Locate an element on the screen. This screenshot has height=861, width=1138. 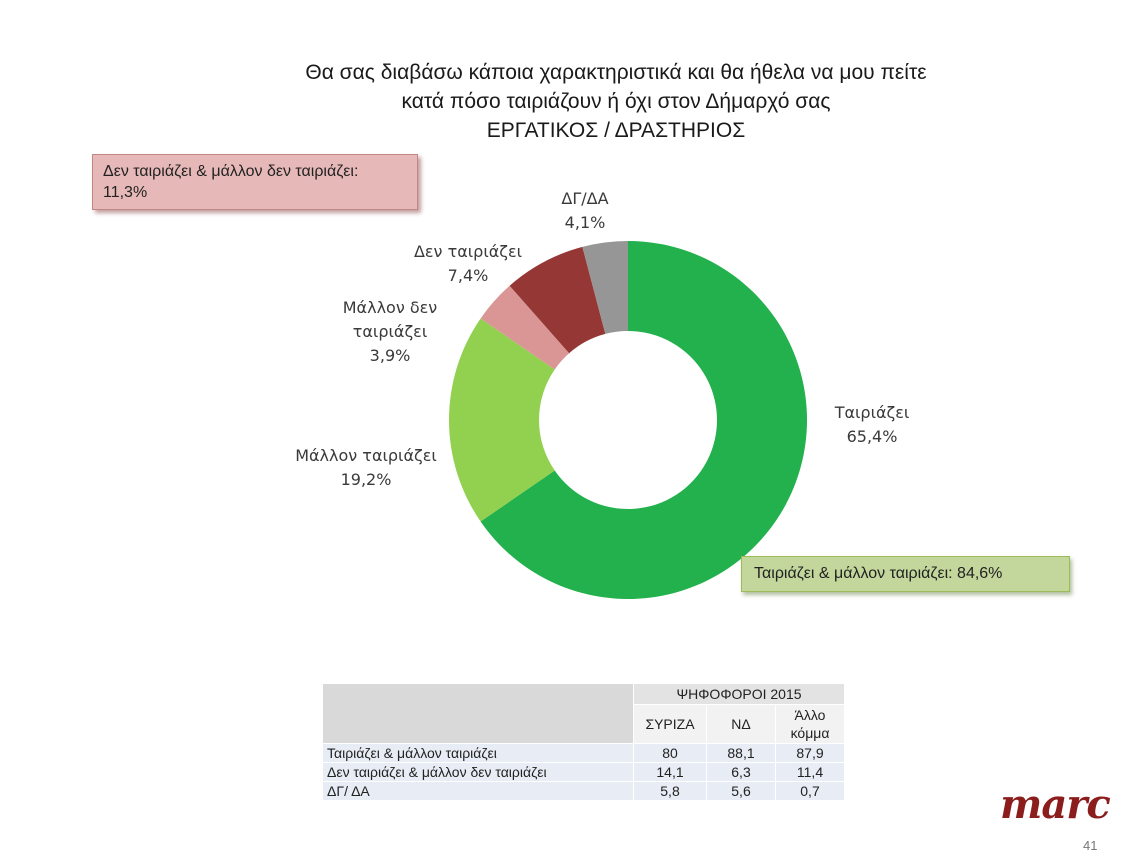
row-label: Δεν ταιριάζει & μάλλον δεν ταιριάζει is located at coordinates (478, 772).